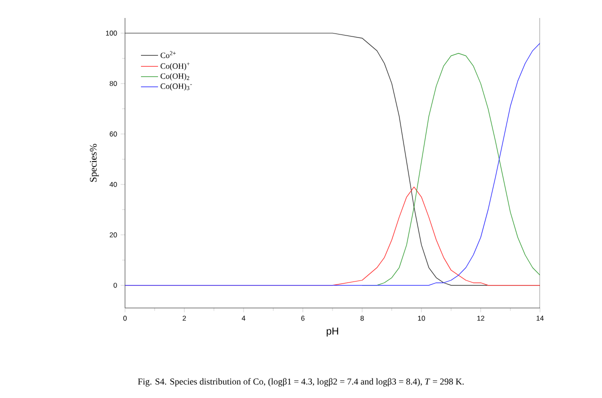  What do you see at coordinates (332, 332) in the screenshot?
I see `x-axis-title: pH` at bounding box center [332, 332].